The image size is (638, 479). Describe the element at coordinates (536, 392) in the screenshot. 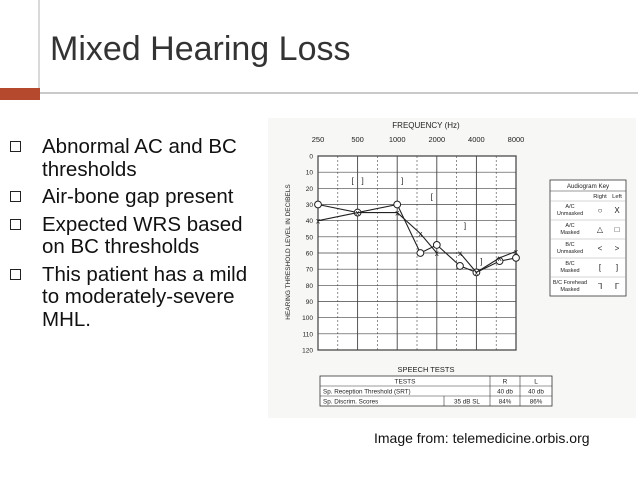

I see `speech-value-left: 40 db` at that location.